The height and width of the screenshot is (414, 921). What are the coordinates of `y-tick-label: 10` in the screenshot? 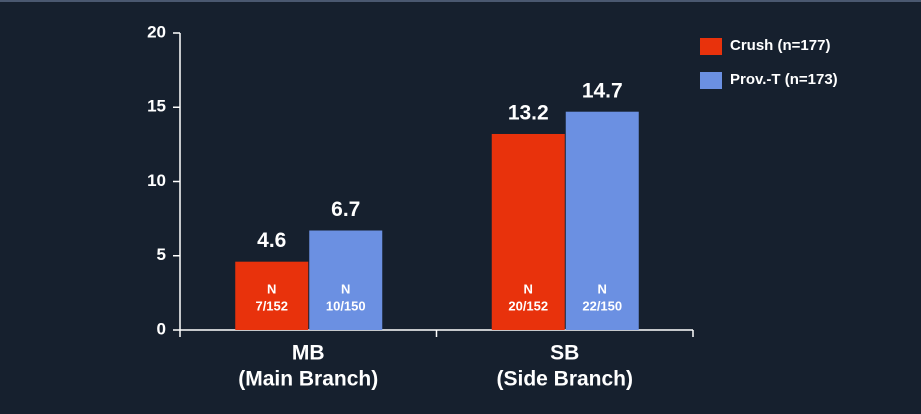 It's located at (156, 180).